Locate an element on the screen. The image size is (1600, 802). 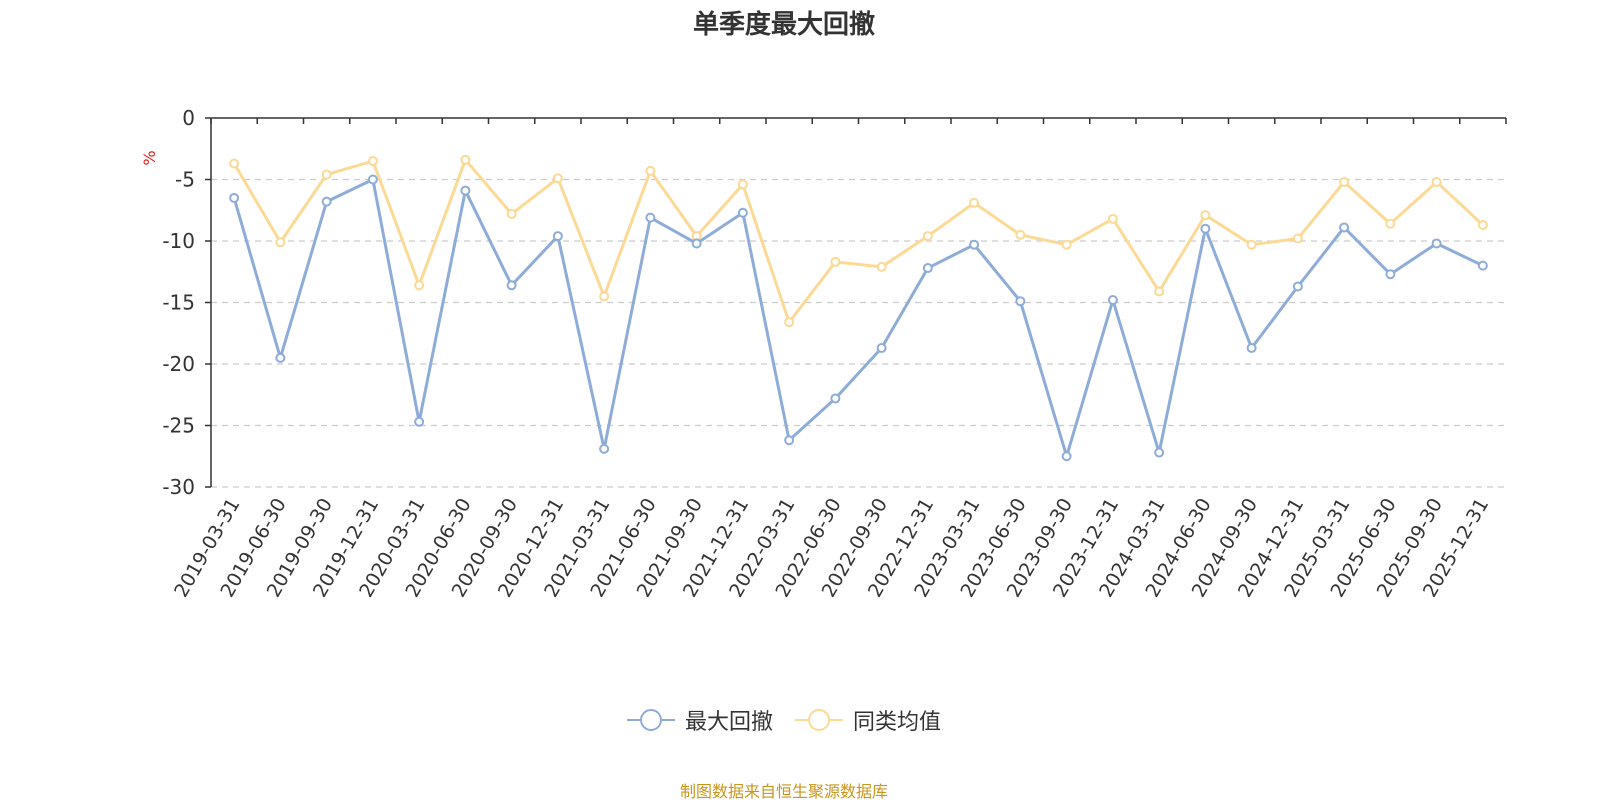
legend-marker-peer-average-icon is located at coordinates (819, 720).